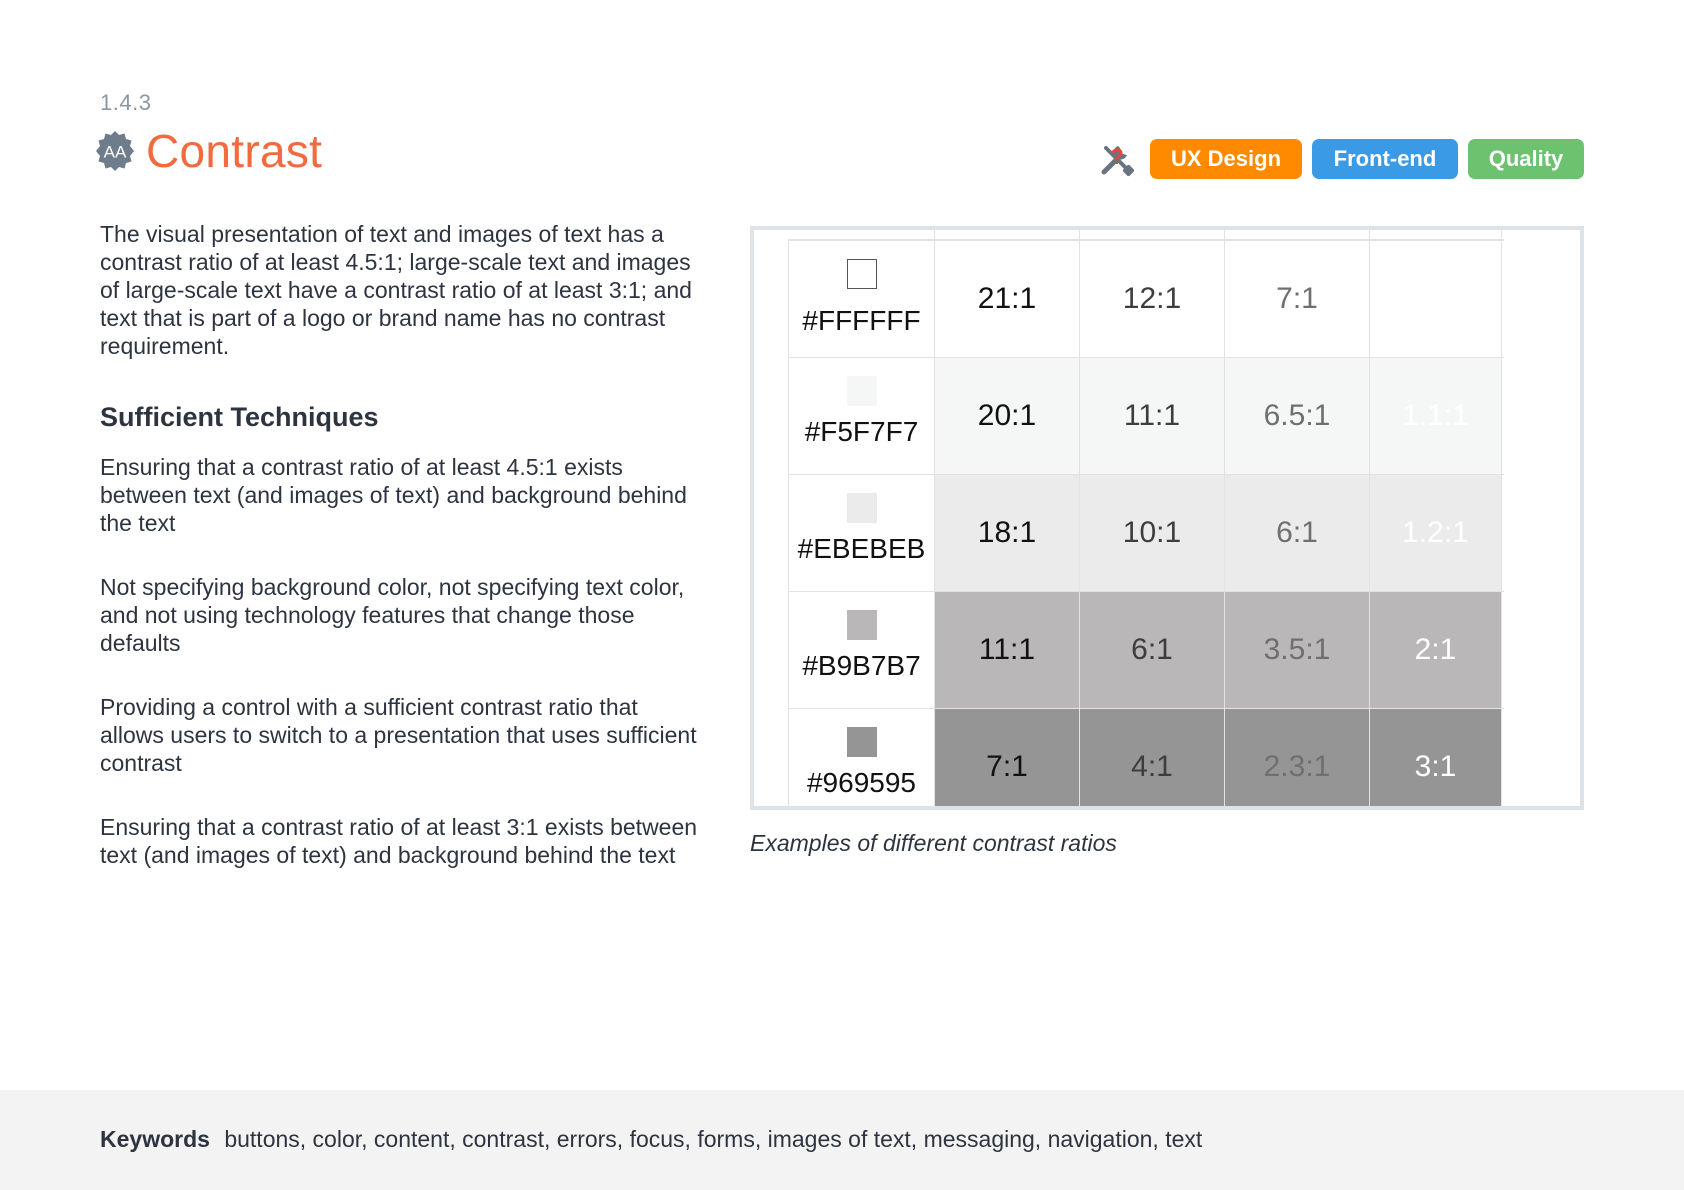 The width and height of the screenshot is (1684, 1190). I want to click on ratio-cell: 12:1, so click(1152, 299).